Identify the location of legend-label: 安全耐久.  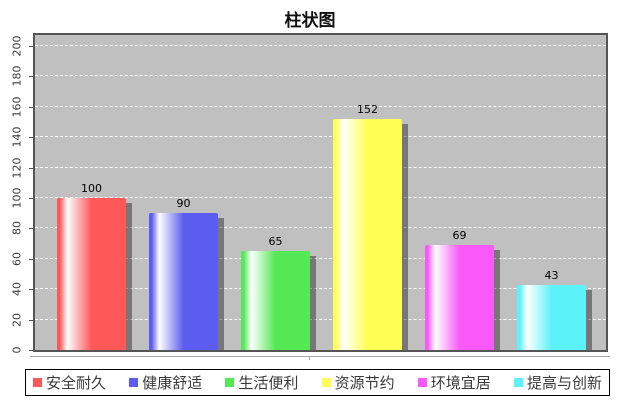
(76, 383).